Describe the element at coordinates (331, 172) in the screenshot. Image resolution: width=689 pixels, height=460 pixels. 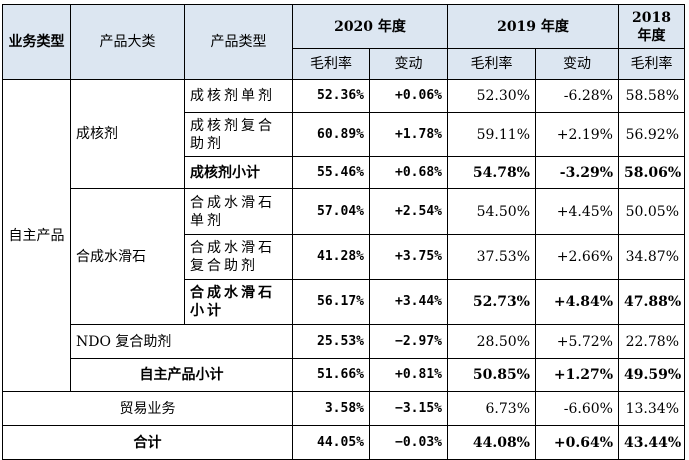
I see `margin-2020-cell: 55.46%` at that location.